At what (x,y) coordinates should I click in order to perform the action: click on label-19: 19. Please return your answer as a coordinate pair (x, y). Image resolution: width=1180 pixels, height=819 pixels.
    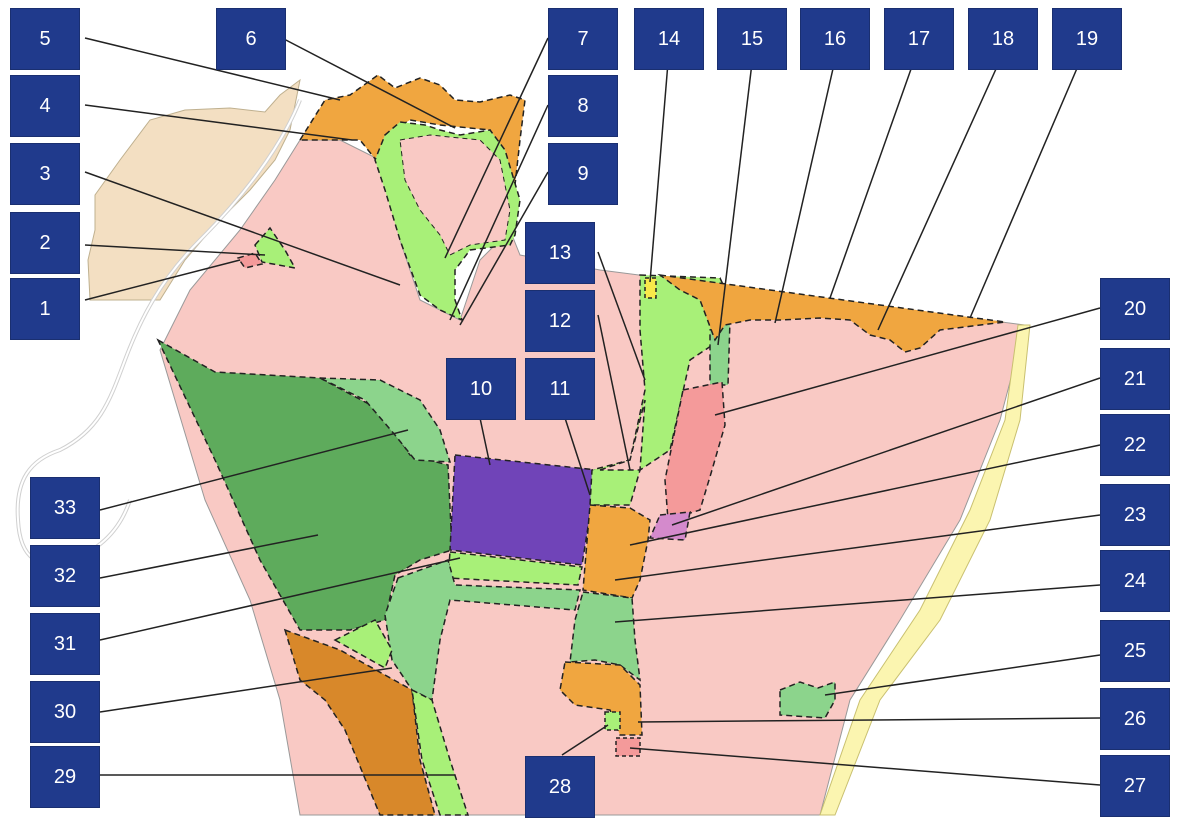
    Looking at the image, I should click on (1087, 39).